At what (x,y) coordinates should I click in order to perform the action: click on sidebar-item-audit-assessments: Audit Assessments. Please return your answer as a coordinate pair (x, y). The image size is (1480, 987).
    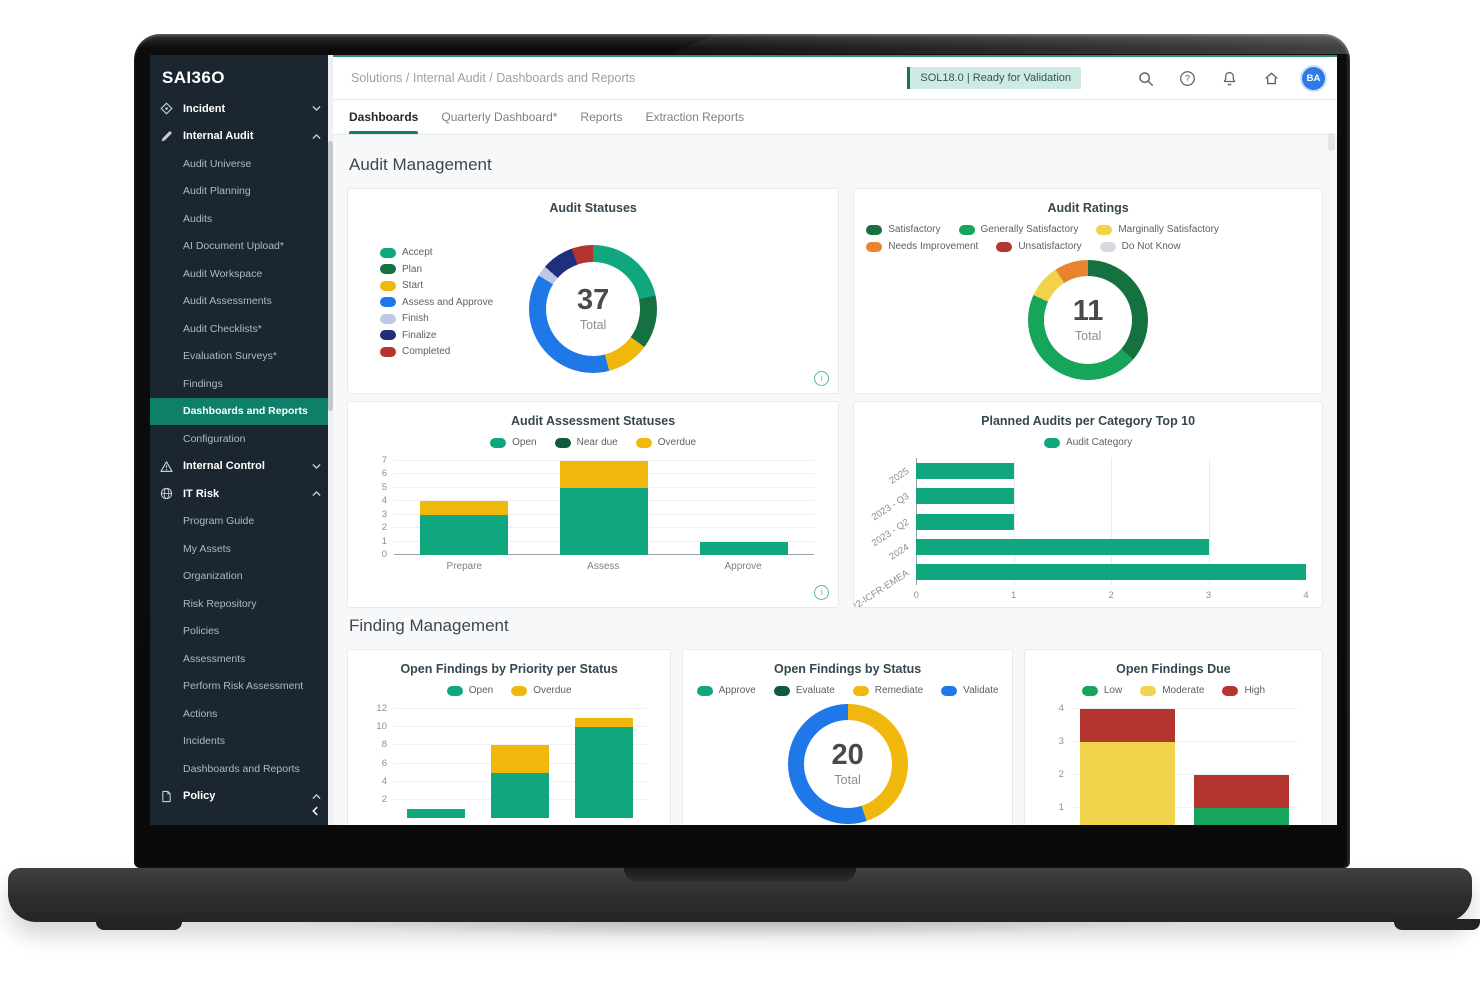
    Looking at the image, I should click on (227, 301).